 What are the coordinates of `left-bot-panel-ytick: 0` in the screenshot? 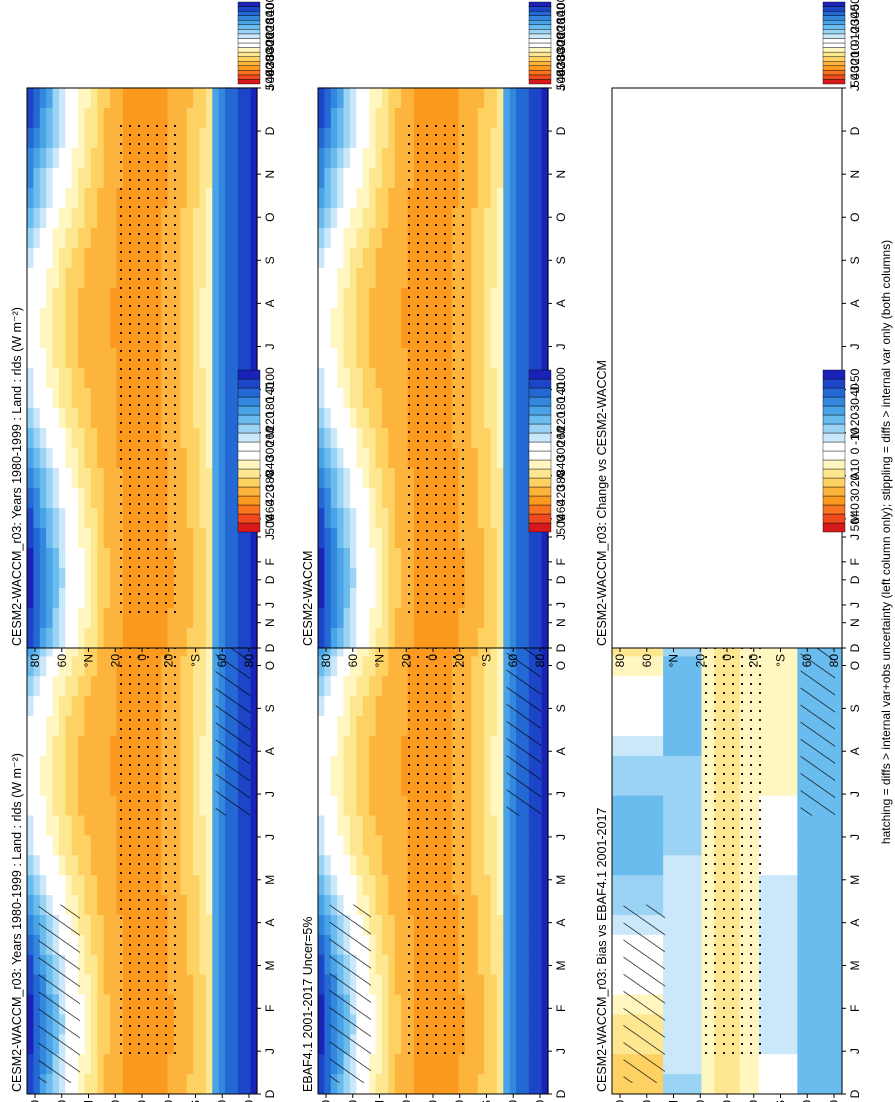 It's located at (727, 1101).